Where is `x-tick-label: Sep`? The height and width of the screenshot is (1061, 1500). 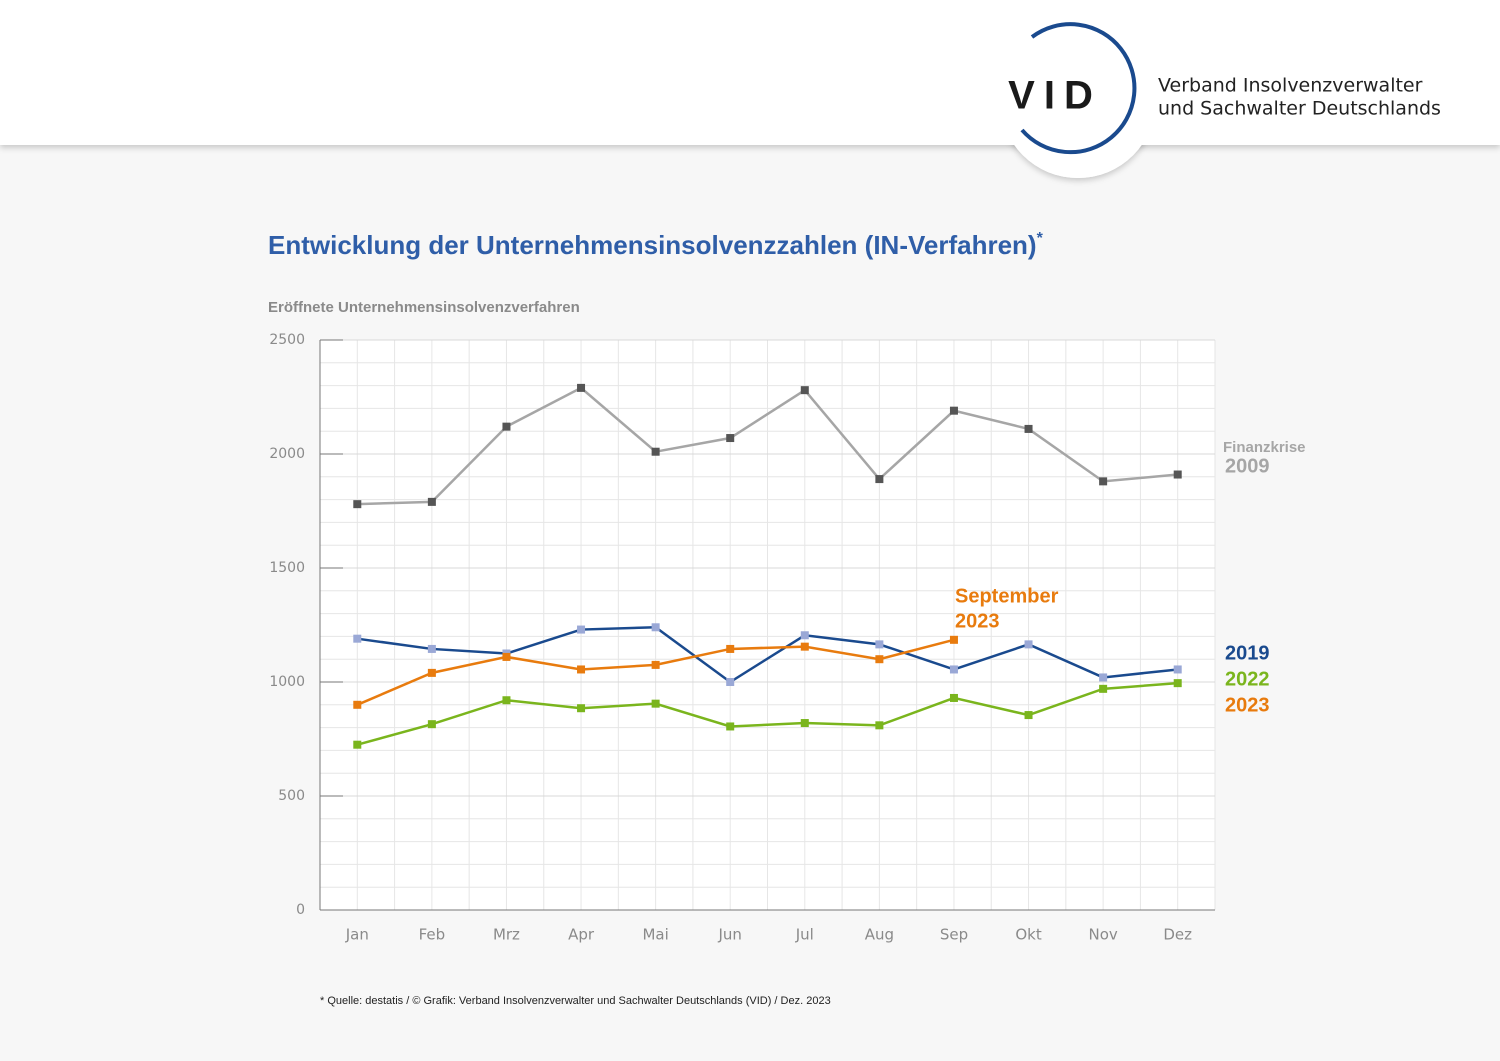
x-tick-label: Sep is located at coordinates (954, 935).